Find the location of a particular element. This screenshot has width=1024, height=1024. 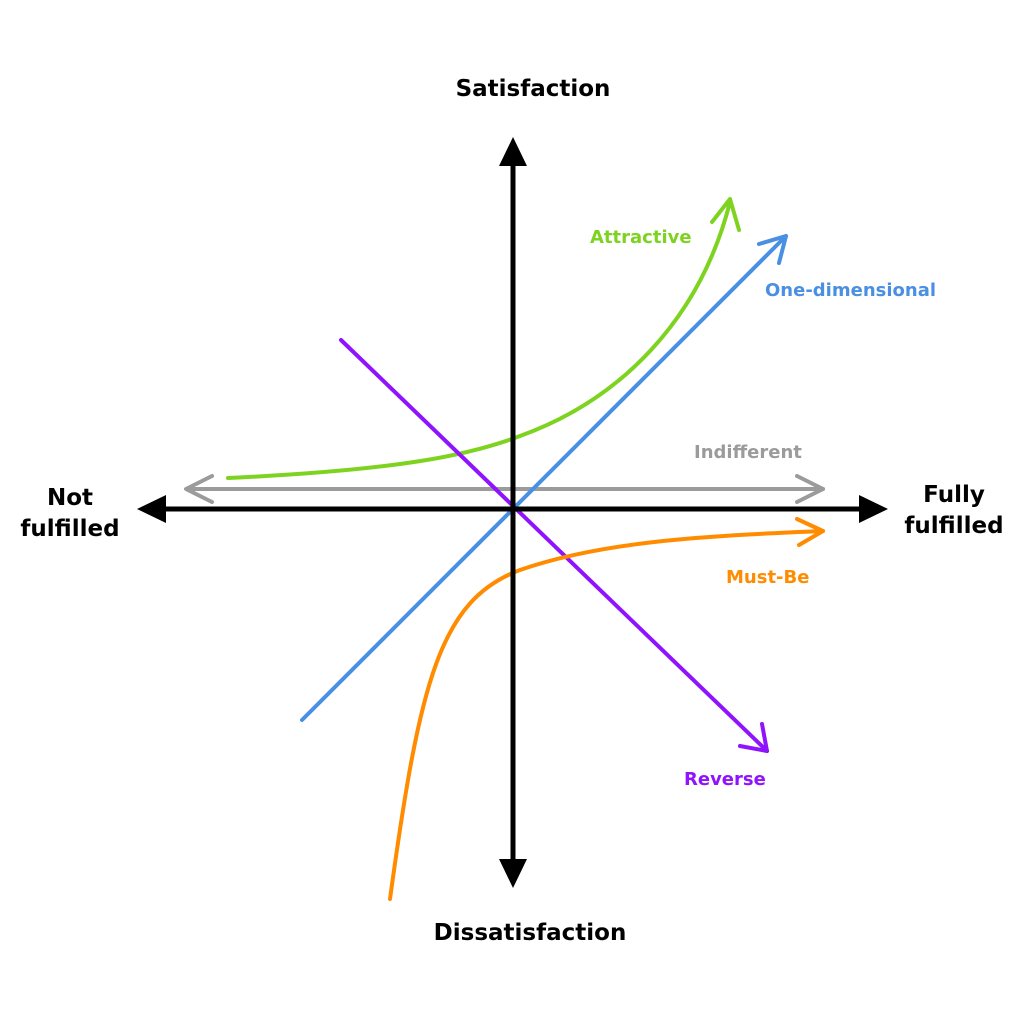

attractive-curve is located at coordinates (483, 338).